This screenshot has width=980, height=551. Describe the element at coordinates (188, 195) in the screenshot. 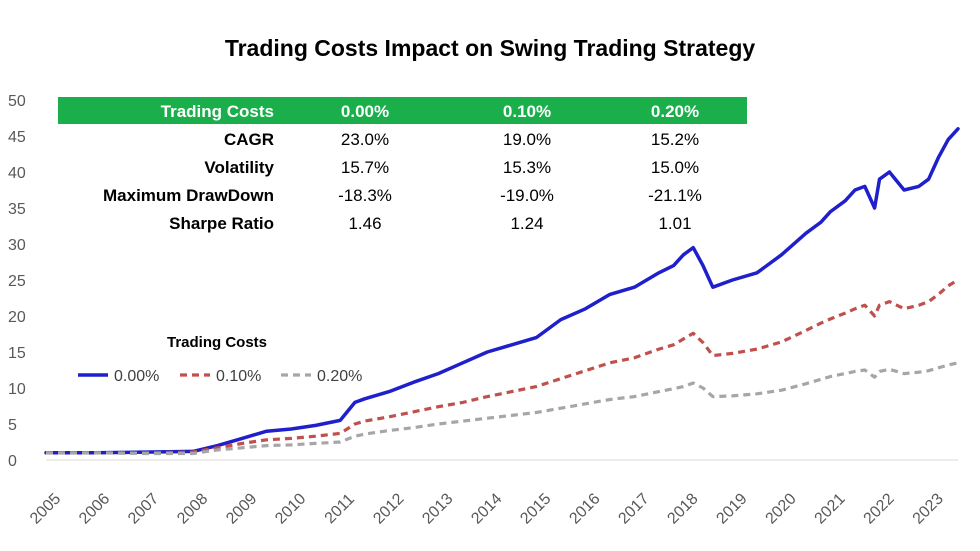

I see `table-row-label: Maximum DrawDown` at that location.